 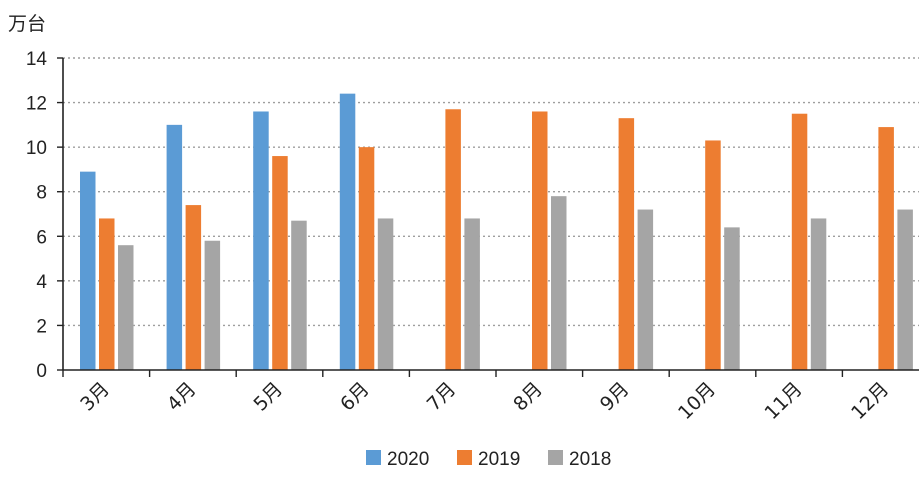 I want to click on bar-2018-3月, so click(x=126, y=307).